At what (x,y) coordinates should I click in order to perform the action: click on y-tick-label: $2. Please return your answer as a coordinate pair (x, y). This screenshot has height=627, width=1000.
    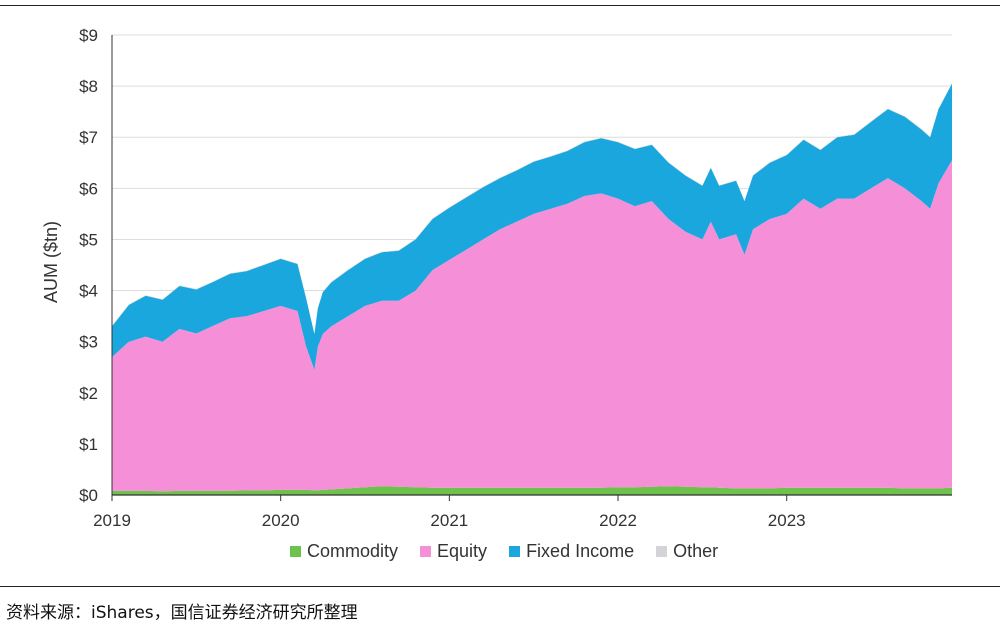
    Looking at the image, I should click on (88, 393).